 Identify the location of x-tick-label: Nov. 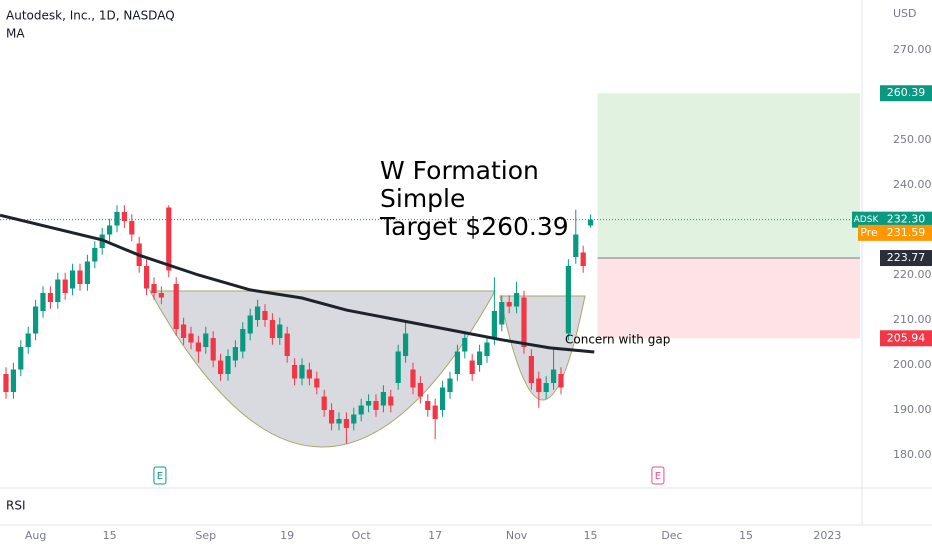
(517, 535).